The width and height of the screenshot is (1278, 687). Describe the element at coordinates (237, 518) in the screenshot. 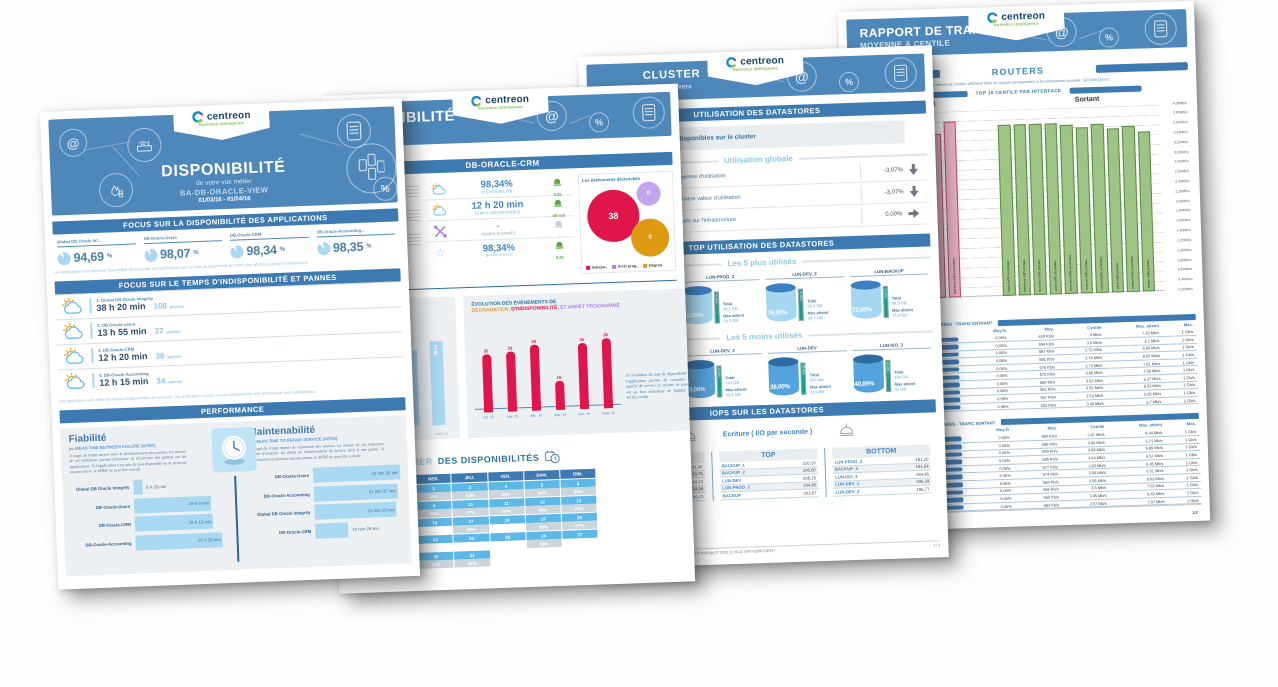

I see `performance-divider` at that location.